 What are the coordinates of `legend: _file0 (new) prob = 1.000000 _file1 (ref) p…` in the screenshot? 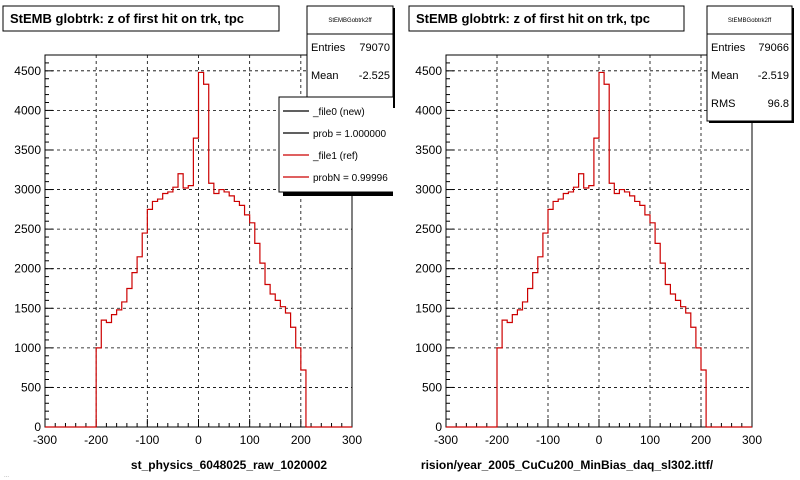 It's located at (335, 146).